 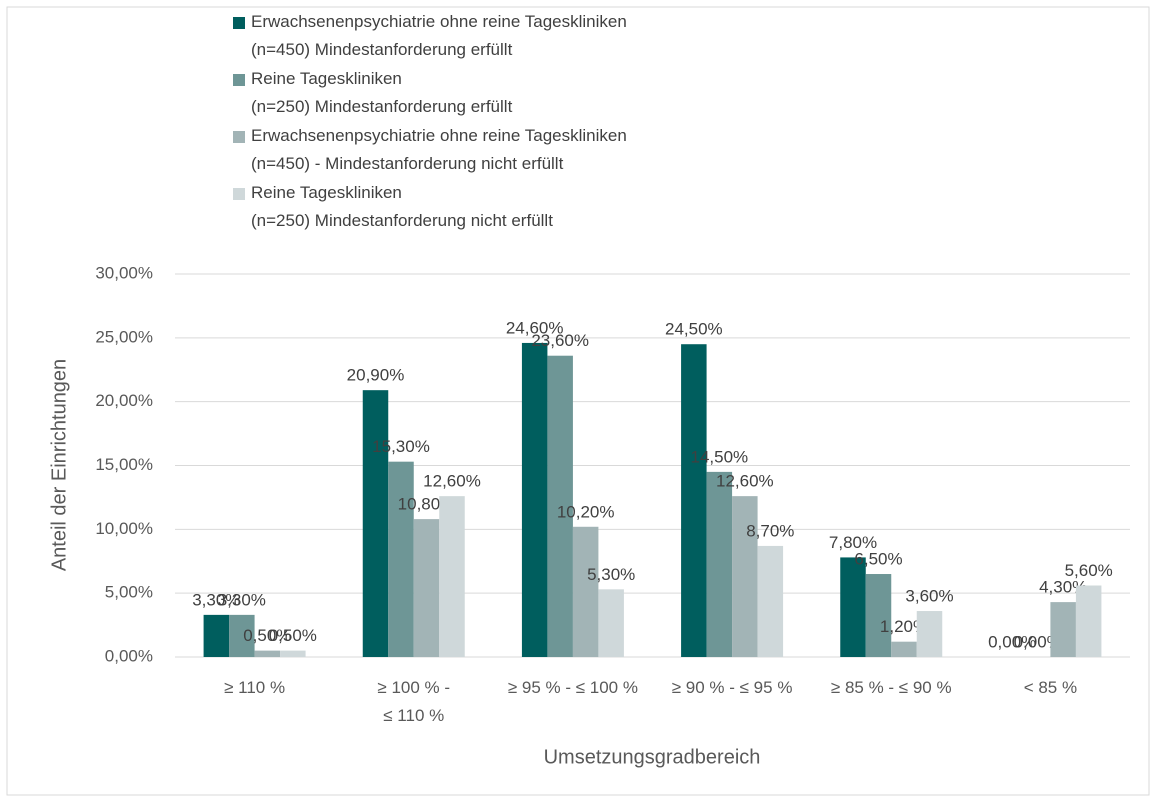 I want to click on x-tick-label: ≥ 110 %, so click(x=255, y=687).